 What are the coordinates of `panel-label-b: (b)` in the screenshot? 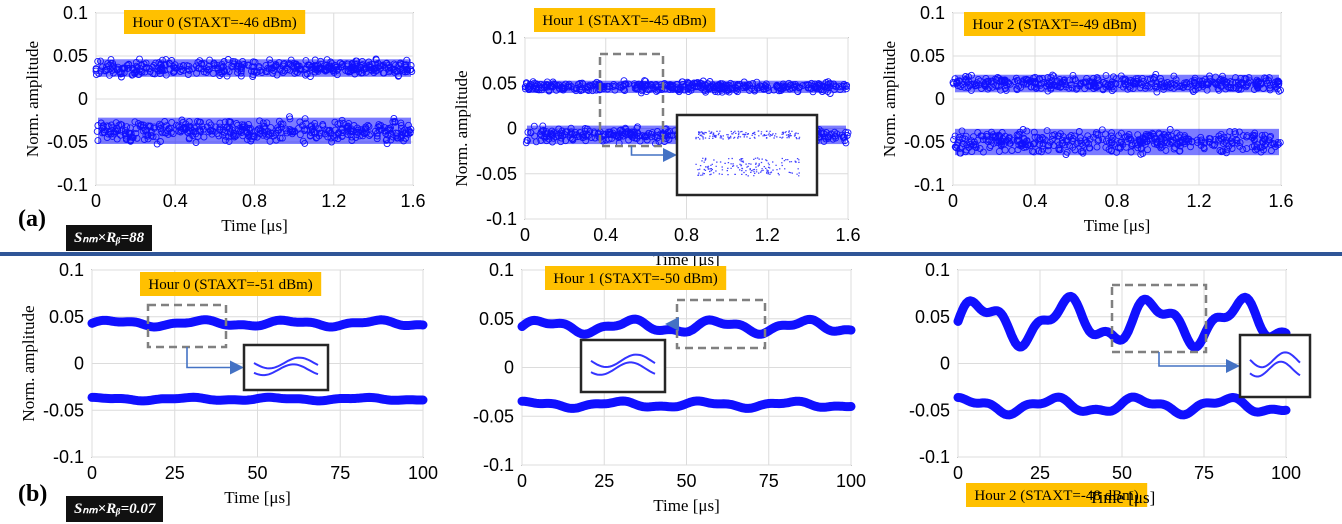 It's located at (33, 494).